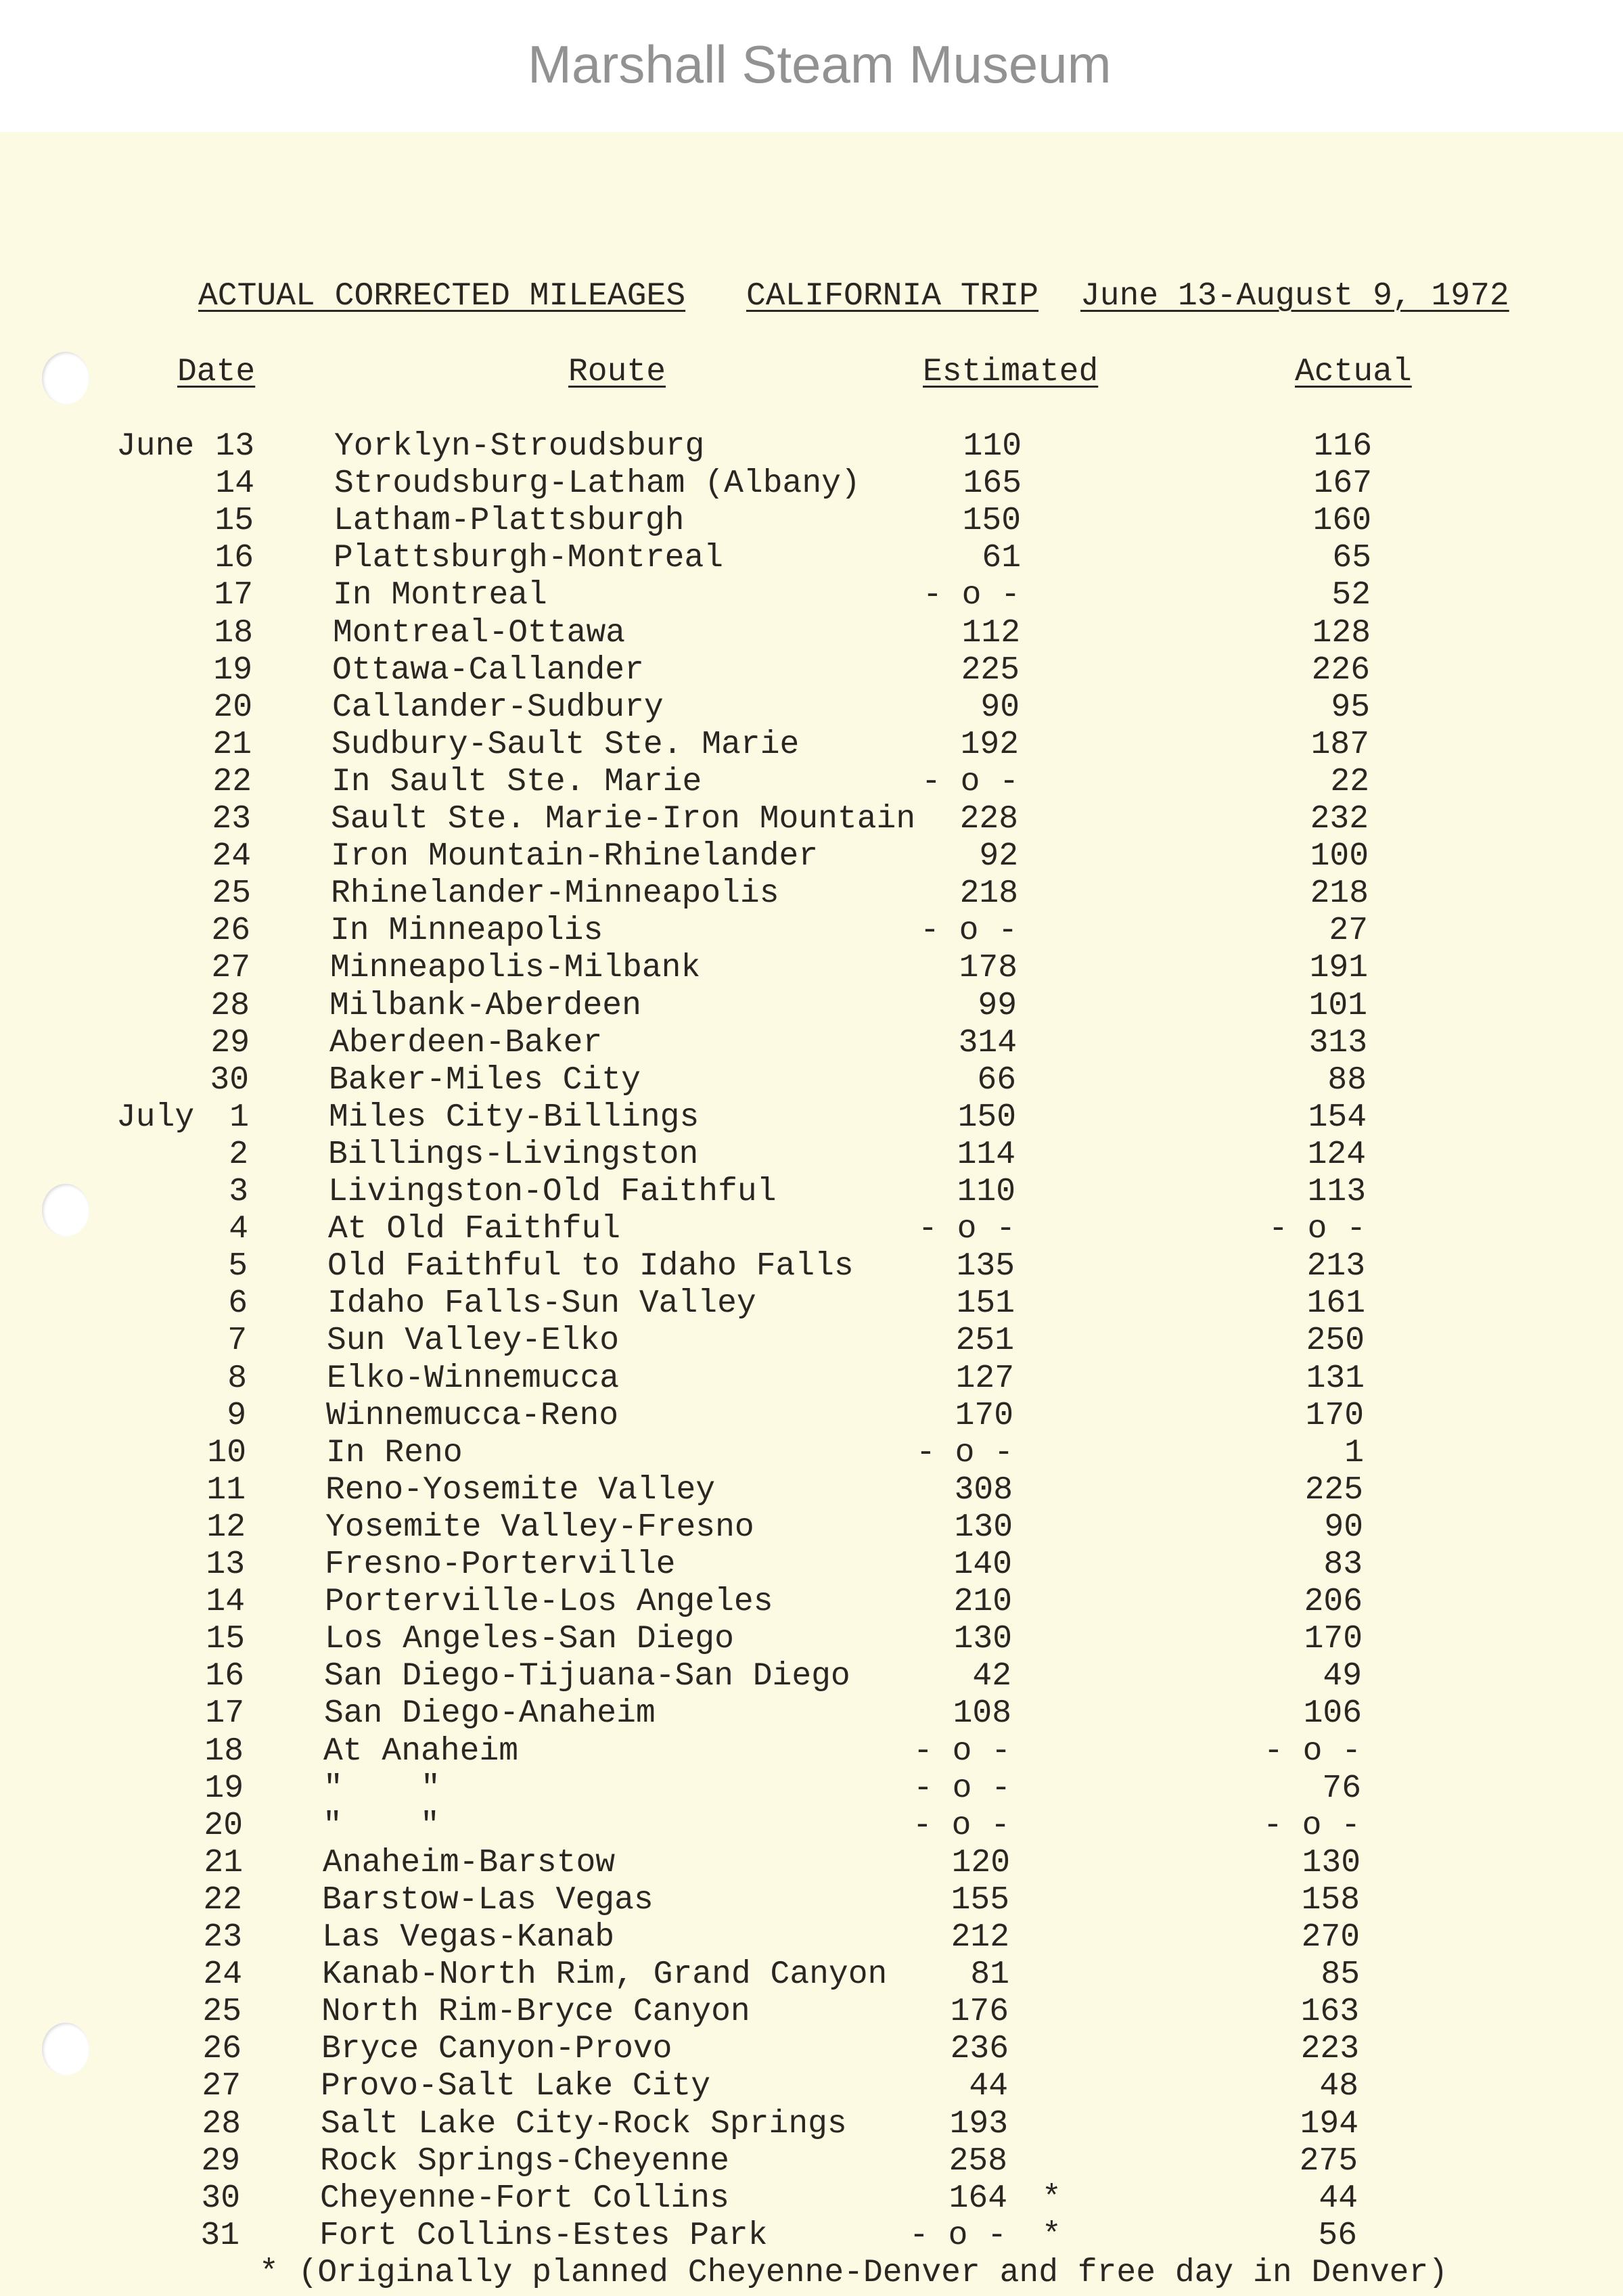  Describe the element at coordinates (237, 1341) in the screenshot. I see `row-day: 7` at that location.